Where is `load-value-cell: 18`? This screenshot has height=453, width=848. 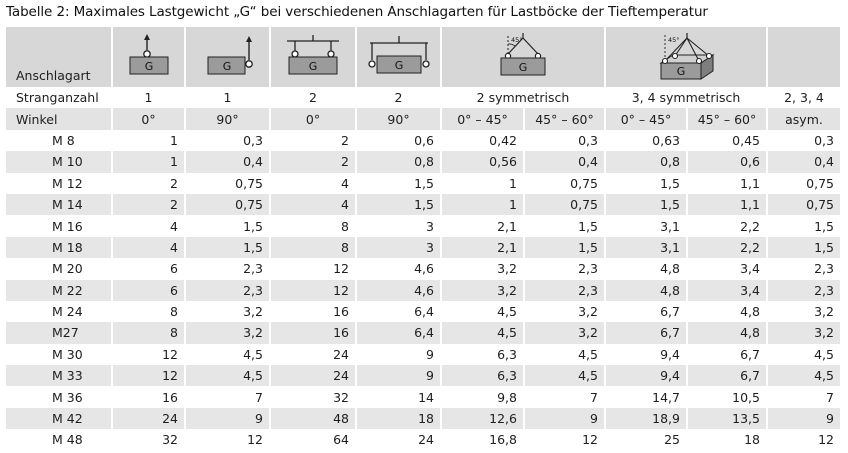 load-value-cell: 18 is located at coordinates (726, 440).